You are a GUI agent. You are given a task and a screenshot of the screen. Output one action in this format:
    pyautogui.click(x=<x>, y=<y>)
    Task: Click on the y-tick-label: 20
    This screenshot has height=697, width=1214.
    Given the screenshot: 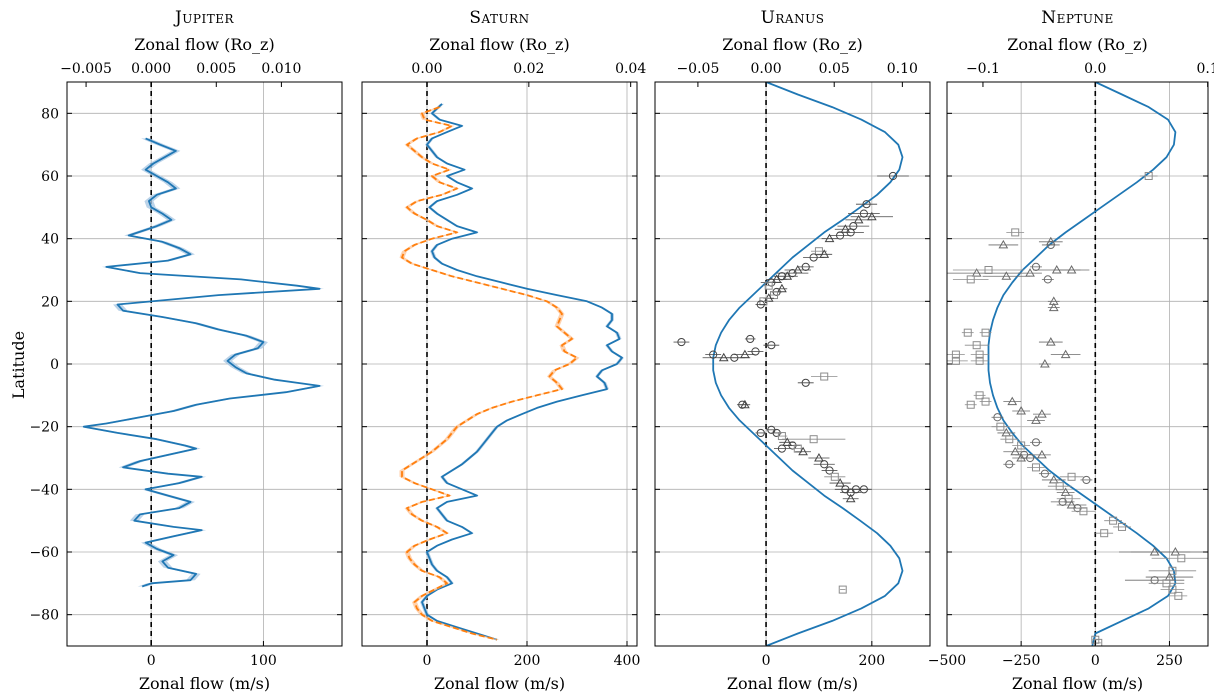 What is the action you would take?
    pyautogui.click(x=50, y=302)
    